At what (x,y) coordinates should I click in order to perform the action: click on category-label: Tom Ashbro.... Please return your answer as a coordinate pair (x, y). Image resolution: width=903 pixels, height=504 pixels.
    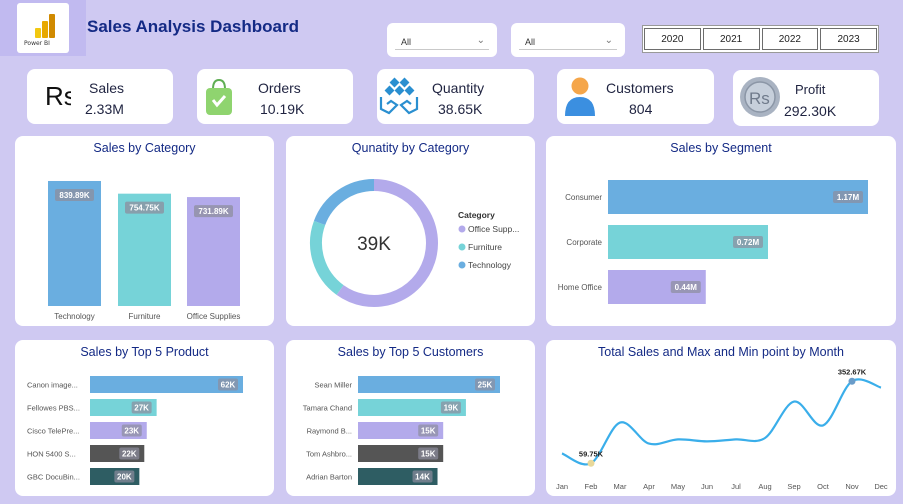
    Looking at the image, I should click on (329, 454).